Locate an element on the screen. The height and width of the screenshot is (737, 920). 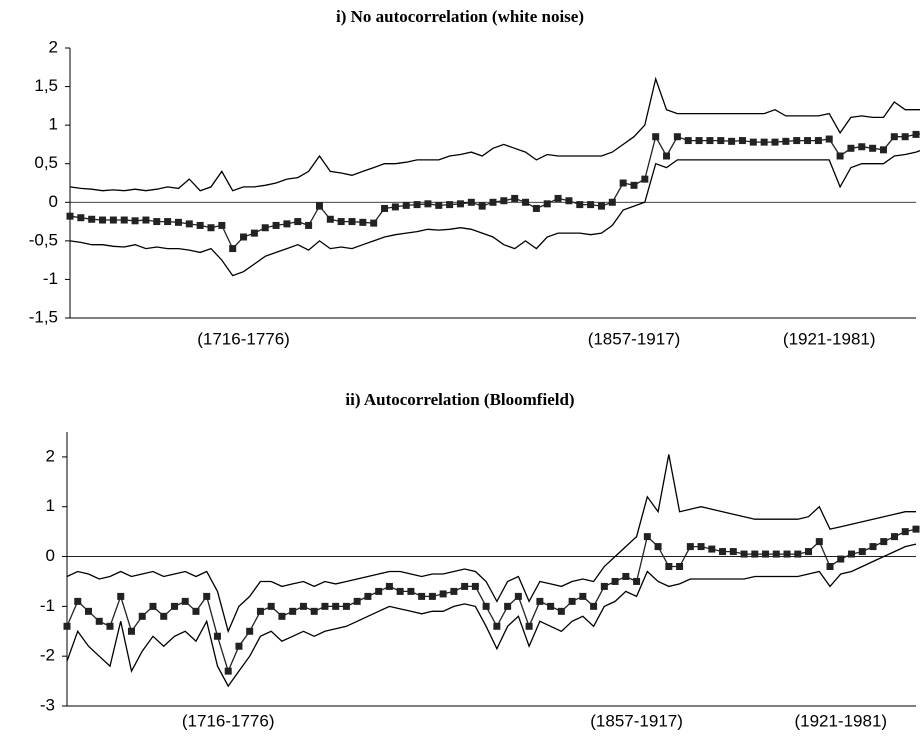
y-tick-label: -2 is located at coordinates (47, 655).